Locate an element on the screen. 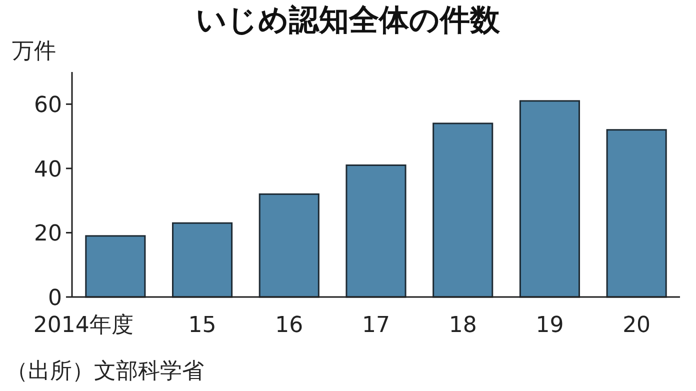 Image resolution: width=696 pixels, height=391 pixels. y-tick-label: 40 is located at coordinates (48, 169).